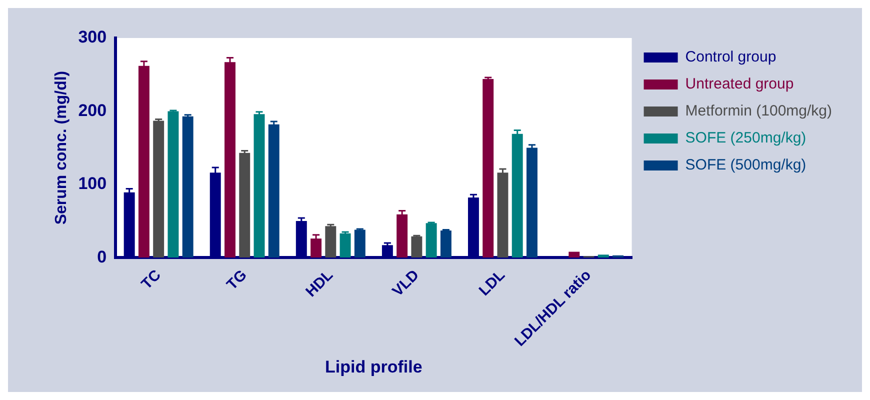  Describe the element at coordinates (745, 138) in the screenshot. I see `legend-label: SOFE (250mg/kg)` at that location.